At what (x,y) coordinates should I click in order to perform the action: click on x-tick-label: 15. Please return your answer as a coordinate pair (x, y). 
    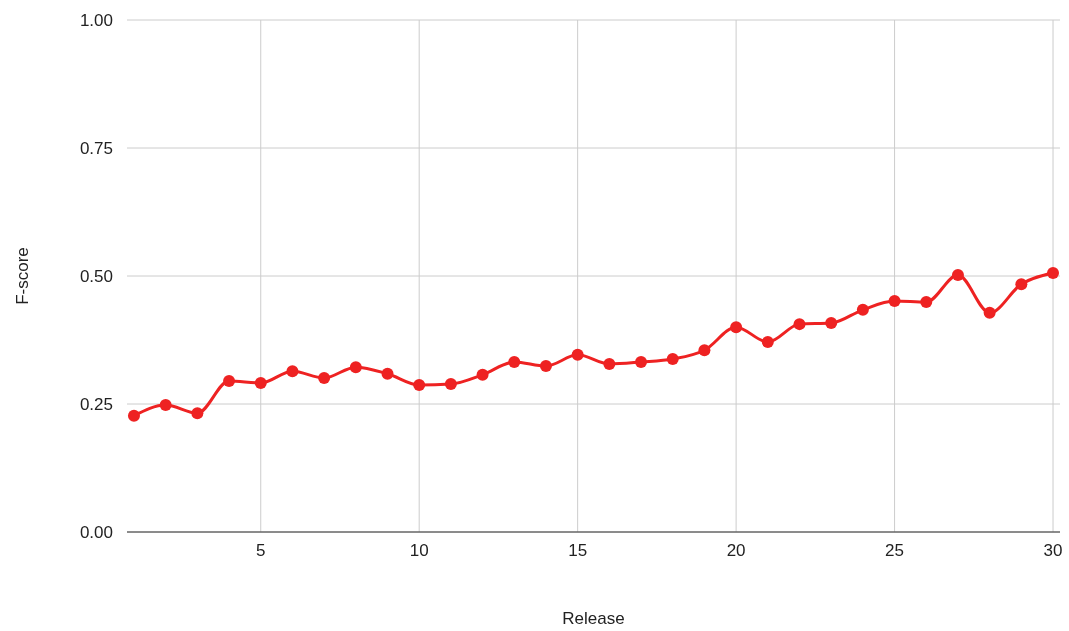
    Looking at the image, I should click on (578, 550).